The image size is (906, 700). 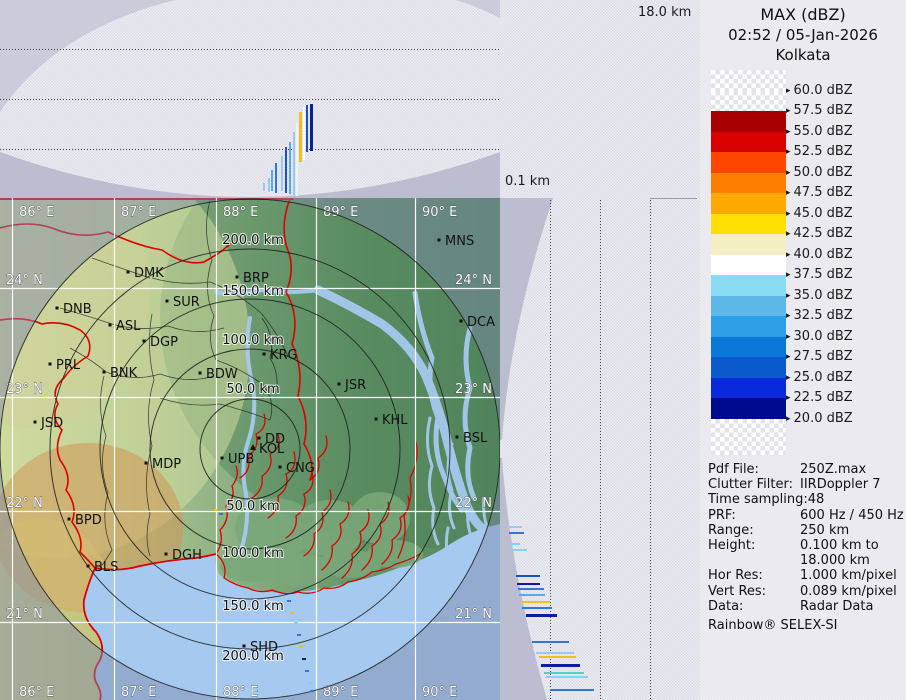 I want to click on city-label: UPB, so click(x=241, y=459).